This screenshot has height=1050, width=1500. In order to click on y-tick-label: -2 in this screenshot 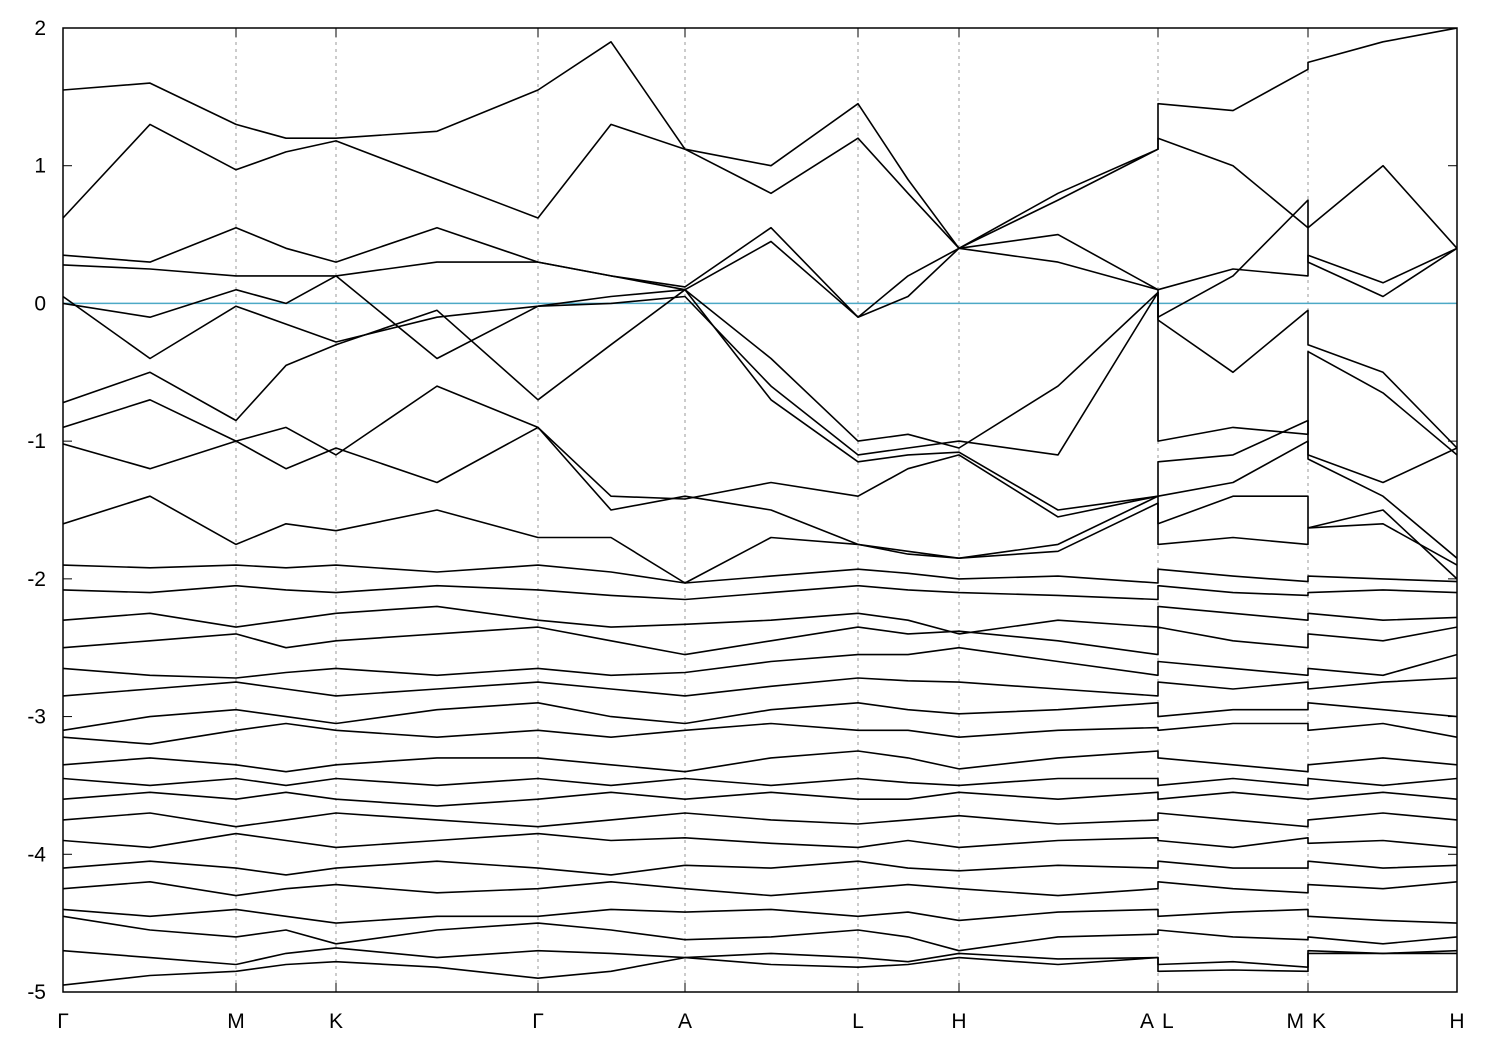, I will do `click(36, 579)`.